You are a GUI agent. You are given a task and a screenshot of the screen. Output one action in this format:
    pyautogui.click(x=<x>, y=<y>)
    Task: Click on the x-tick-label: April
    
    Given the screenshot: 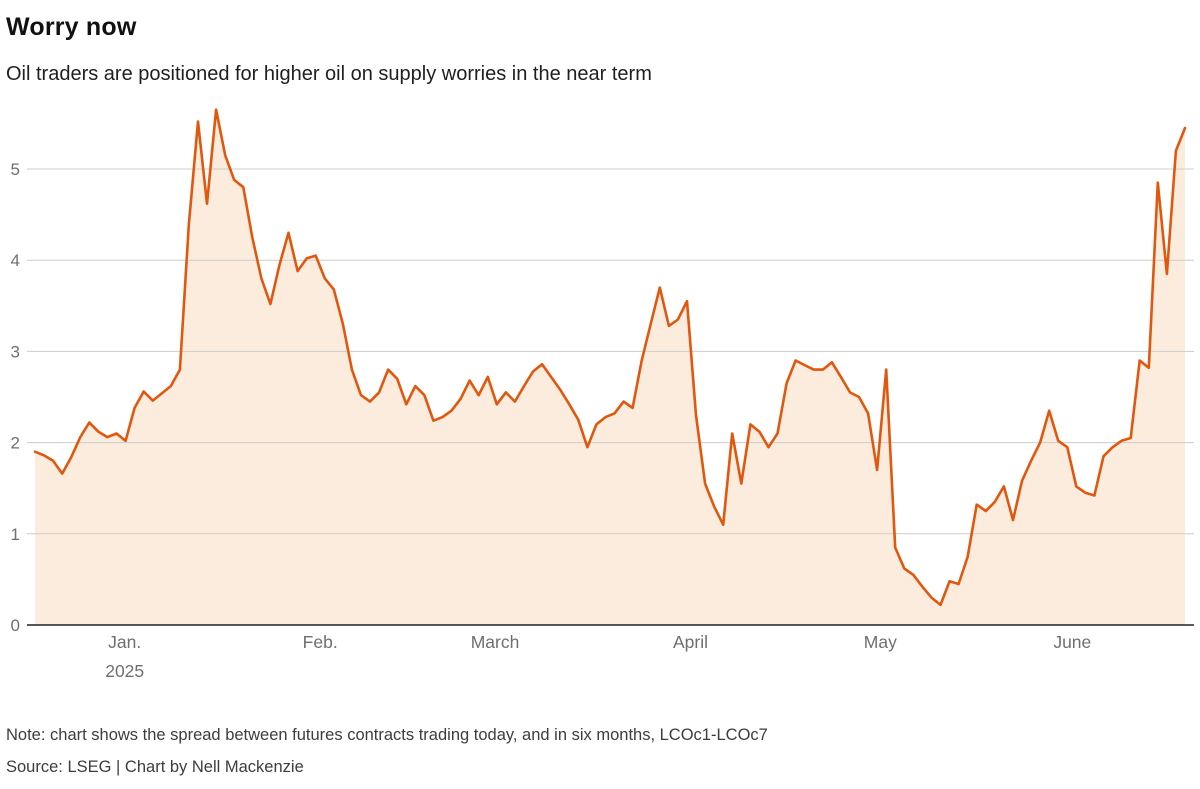 What is the action you would take?
    pyautogui.click(x=690, y=642)
    